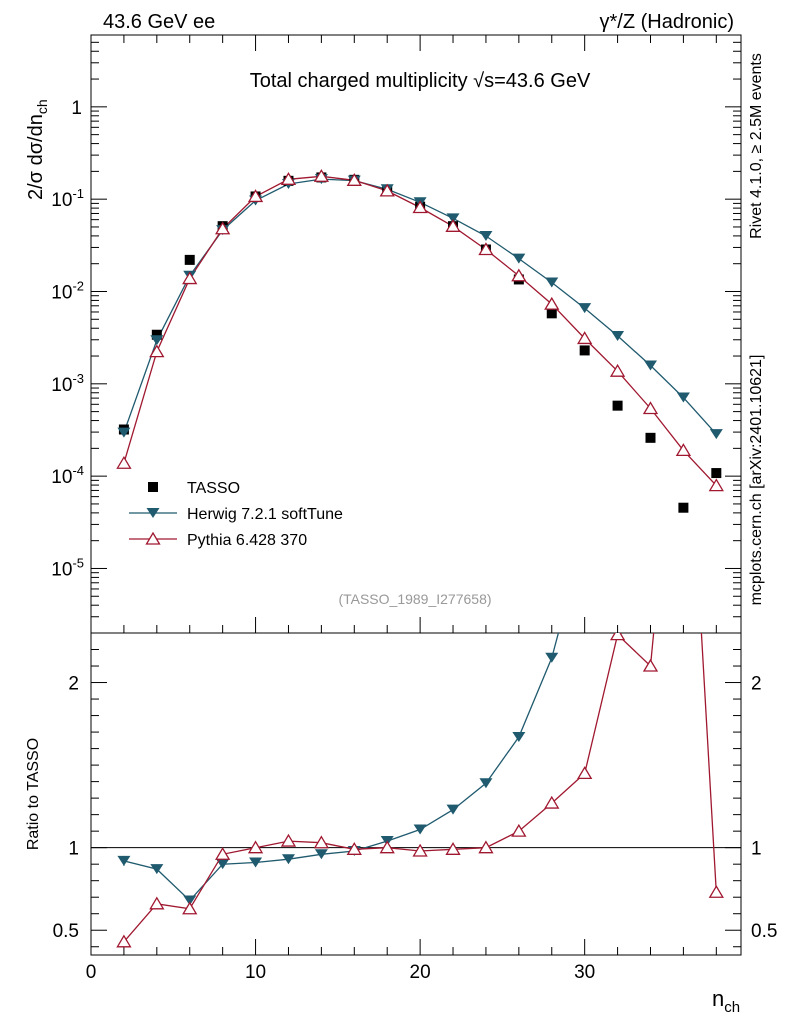 The width and height of the screenshot is (786, 1024). I want to click on legend-marker-pythia, so click(153, 538).